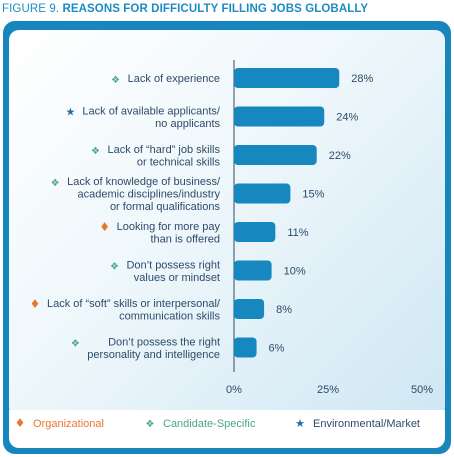 The image size is (454, 457). What do you see at coordinates (149, 195) in the screenshot?
I see `category-label: academic disciplines/industry` at bounding box center [149, 195].